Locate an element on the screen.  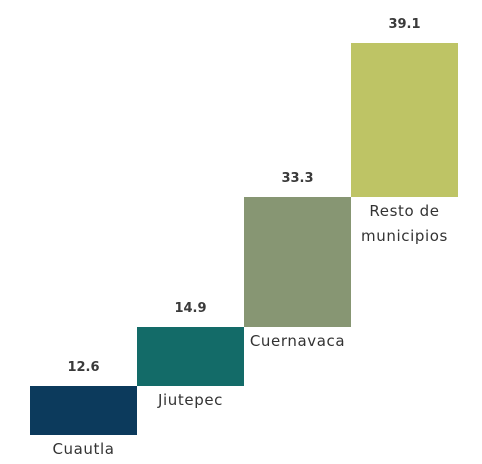
value-label: 12.6 is located at coordinates (83, 367).